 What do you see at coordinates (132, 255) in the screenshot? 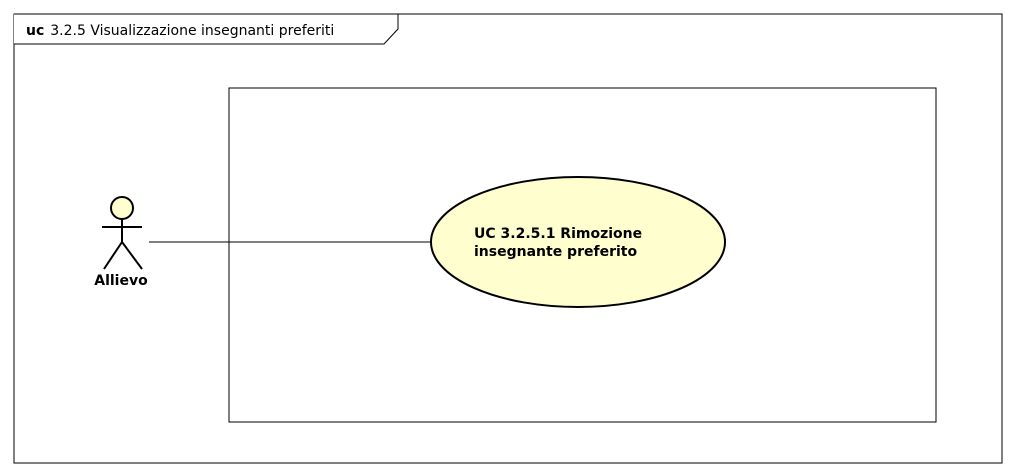
I see `actor-right-leg` at bounding box center [132, 255].